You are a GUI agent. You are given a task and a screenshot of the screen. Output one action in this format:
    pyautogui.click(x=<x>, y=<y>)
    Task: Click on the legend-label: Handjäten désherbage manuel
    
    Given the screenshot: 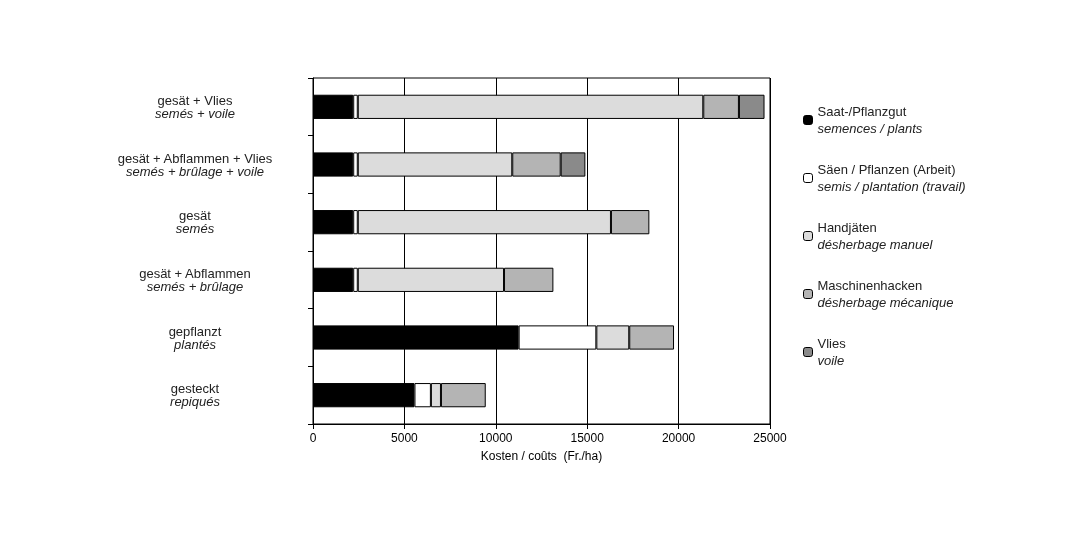 What is the action you would take?
    pyautogui.click(x=875, y=236)
    